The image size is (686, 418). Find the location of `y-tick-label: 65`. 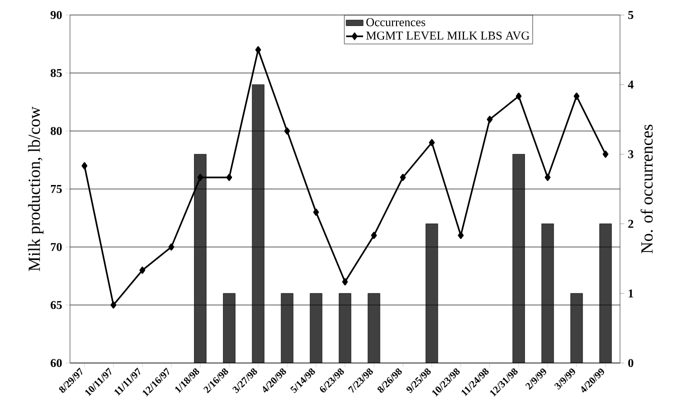

y-tick-label: 65 is located at coordinates (56, 305).